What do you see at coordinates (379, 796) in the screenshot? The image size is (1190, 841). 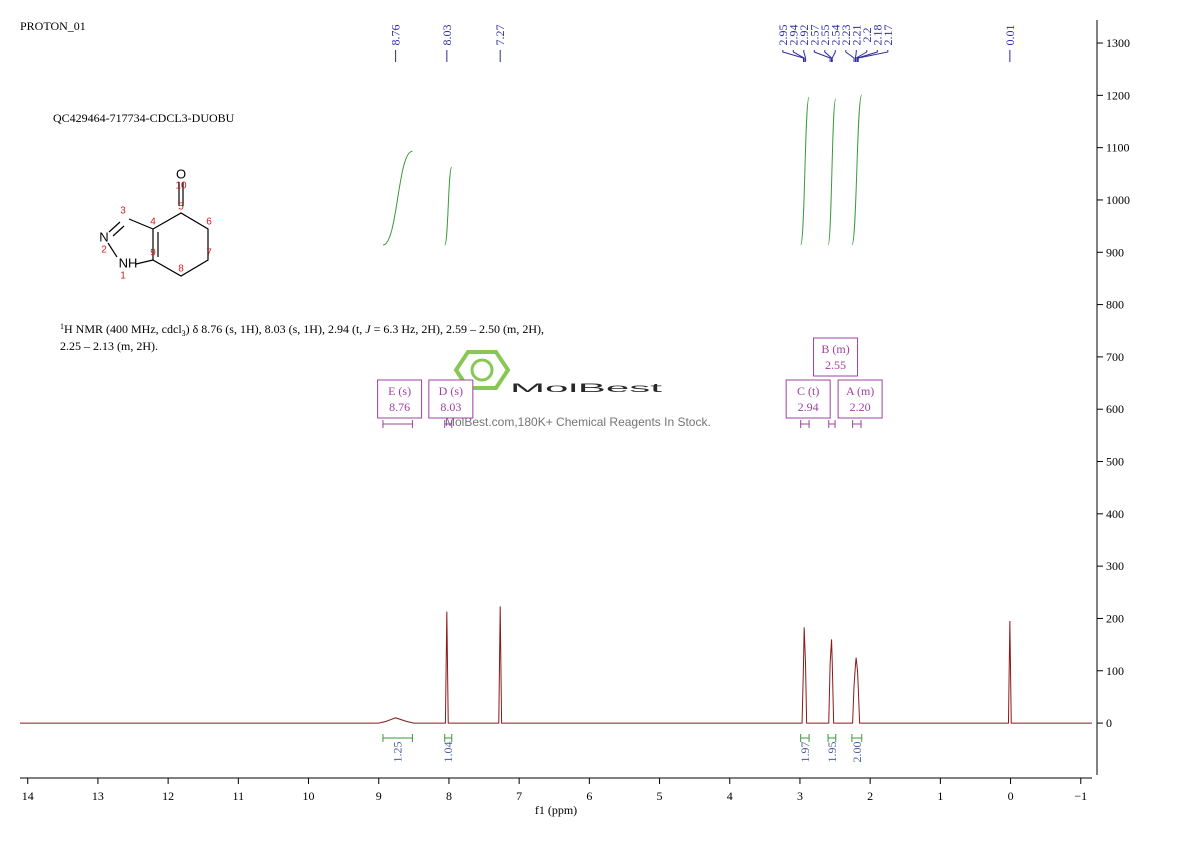 I see `x-tick-label: 9` at bounding box center [379, 796].